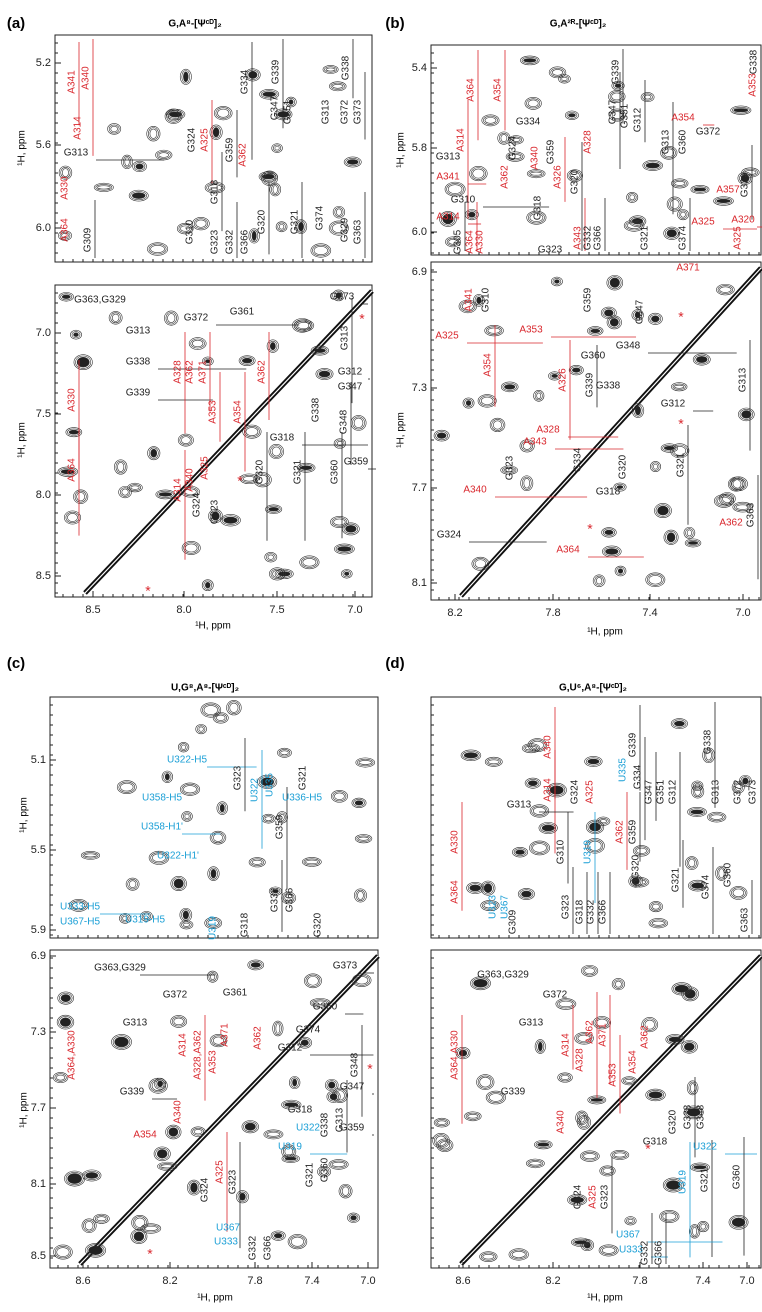 The width and height of the screenshot is (762, 1312). Describe the element at coordinates (603, 1035) in the screenshot. I see `peak-label: A371` at that location.